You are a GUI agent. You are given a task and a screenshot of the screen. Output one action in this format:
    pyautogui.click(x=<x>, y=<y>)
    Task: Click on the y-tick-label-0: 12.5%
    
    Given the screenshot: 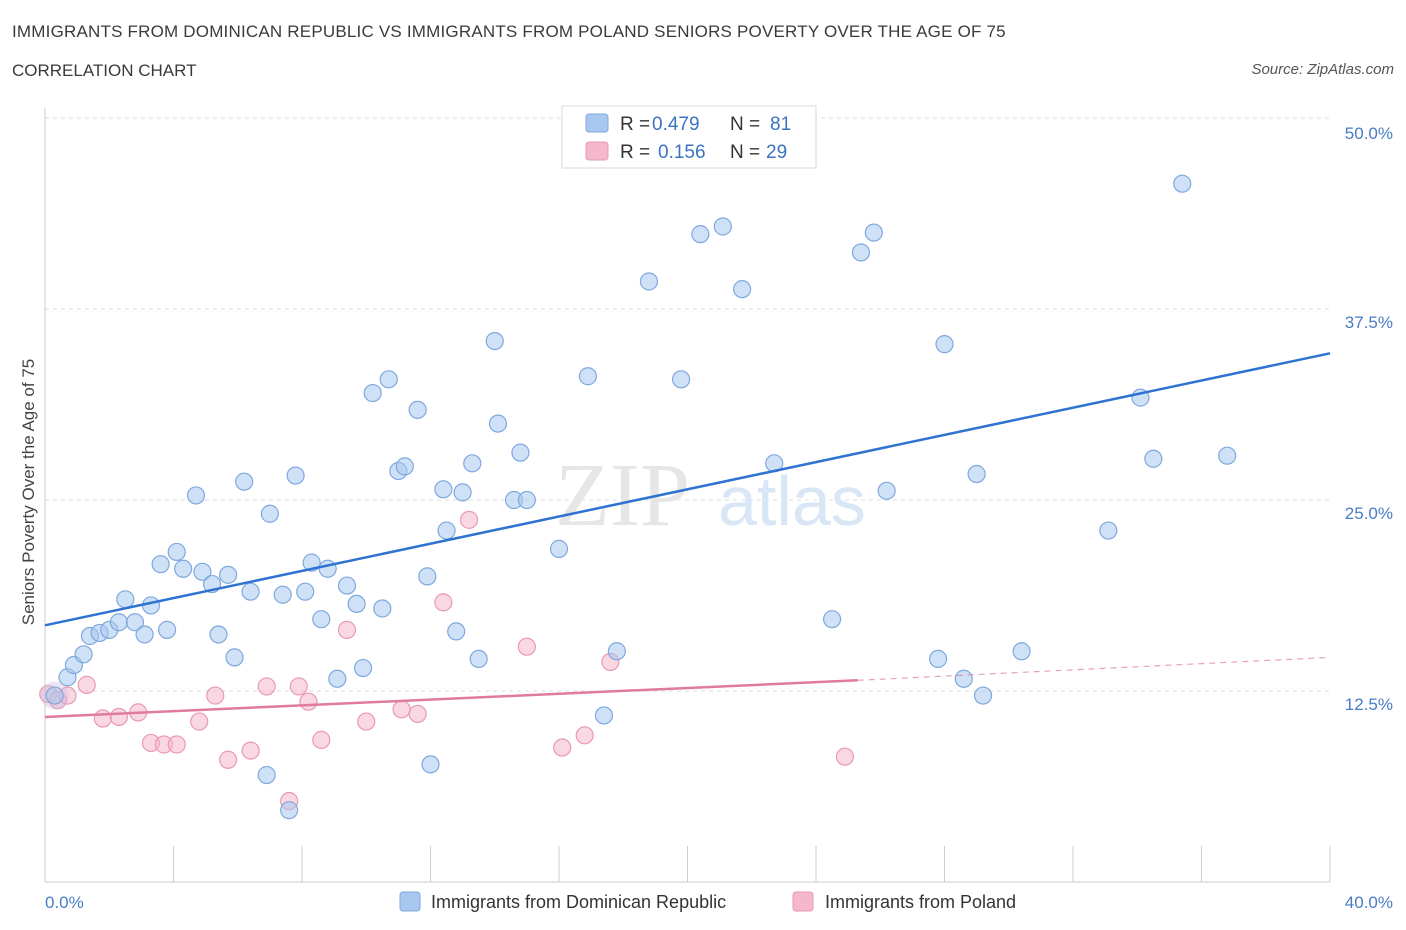 What is the action you would take?
    pyautogui.click(x=1369, y=704)
    